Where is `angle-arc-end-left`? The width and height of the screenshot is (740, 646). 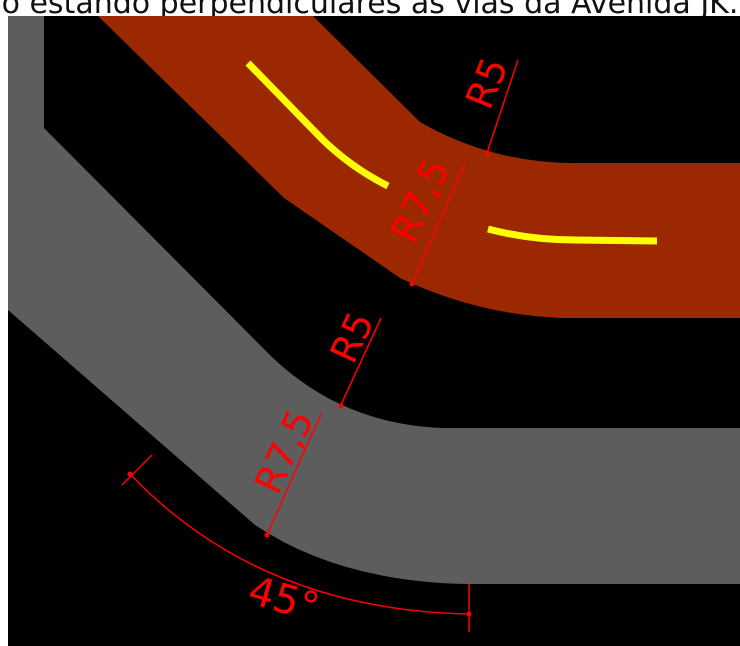 angle-arc-end-left is located at coordinates (130, 474).